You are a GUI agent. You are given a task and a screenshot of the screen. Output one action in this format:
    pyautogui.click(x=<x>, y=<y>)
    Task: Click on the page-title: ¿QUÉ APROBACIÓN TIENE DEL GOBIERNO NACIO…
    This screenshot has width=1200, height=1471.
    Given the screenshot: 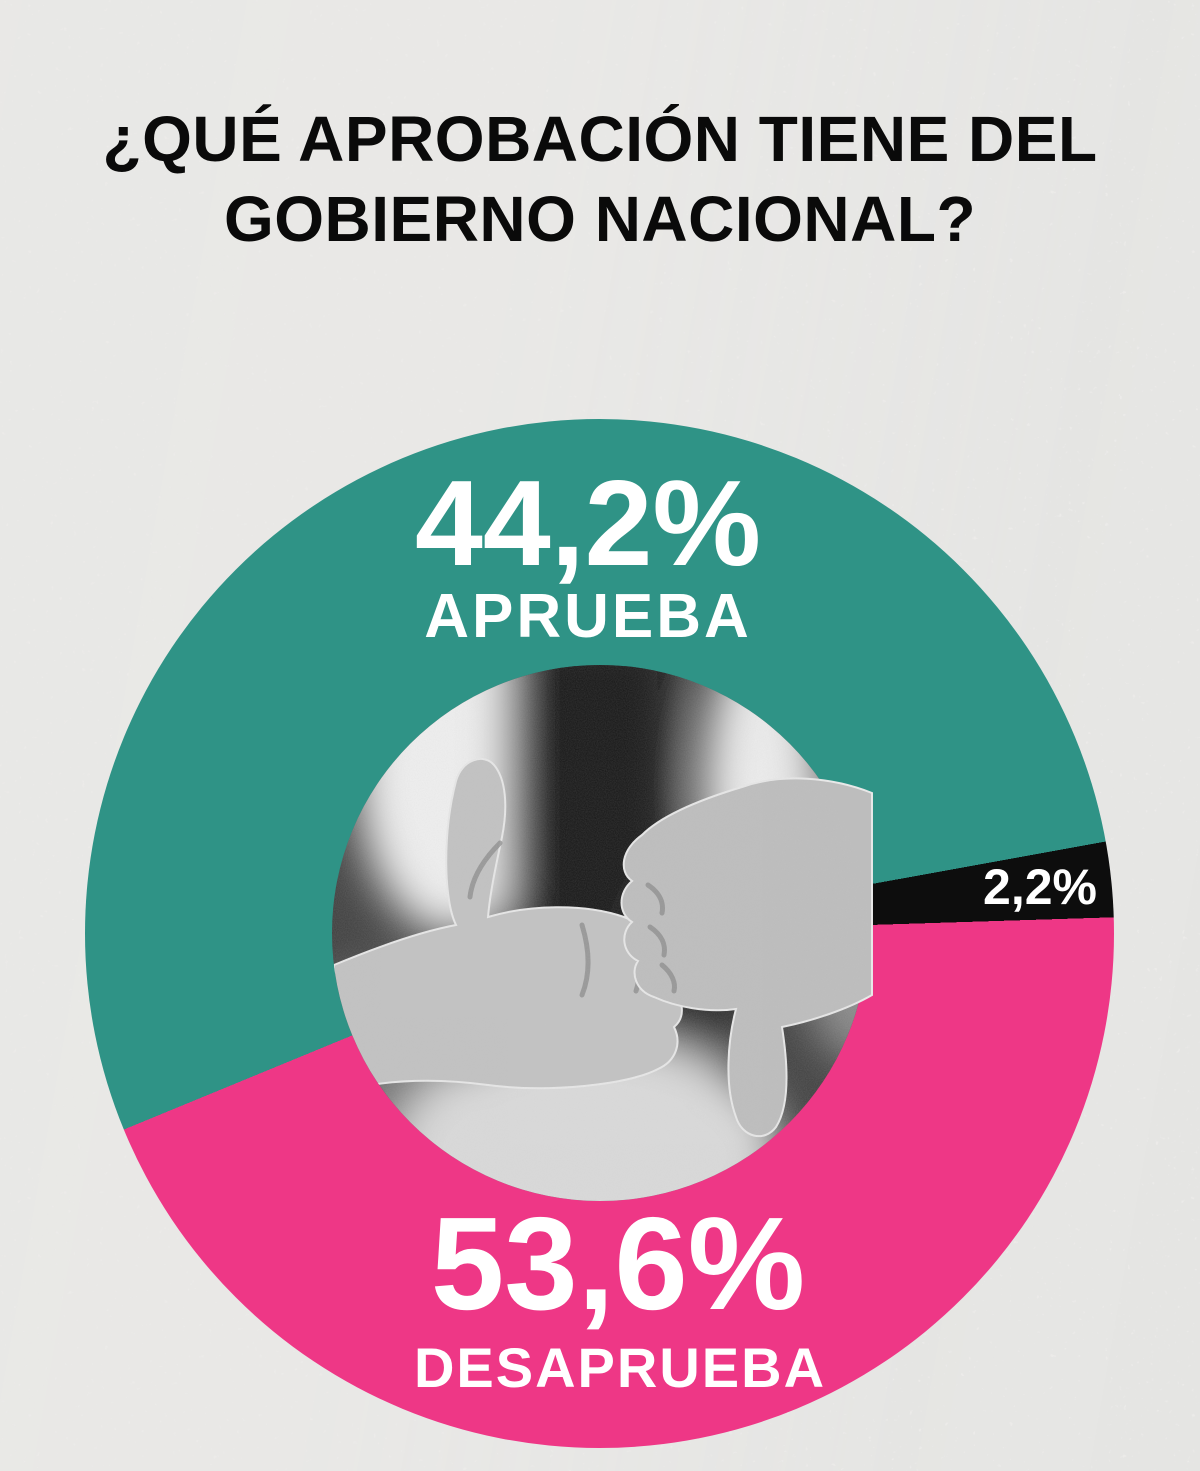 What is the action you would take?
    pyautogui.click(x=600, y=179)
    